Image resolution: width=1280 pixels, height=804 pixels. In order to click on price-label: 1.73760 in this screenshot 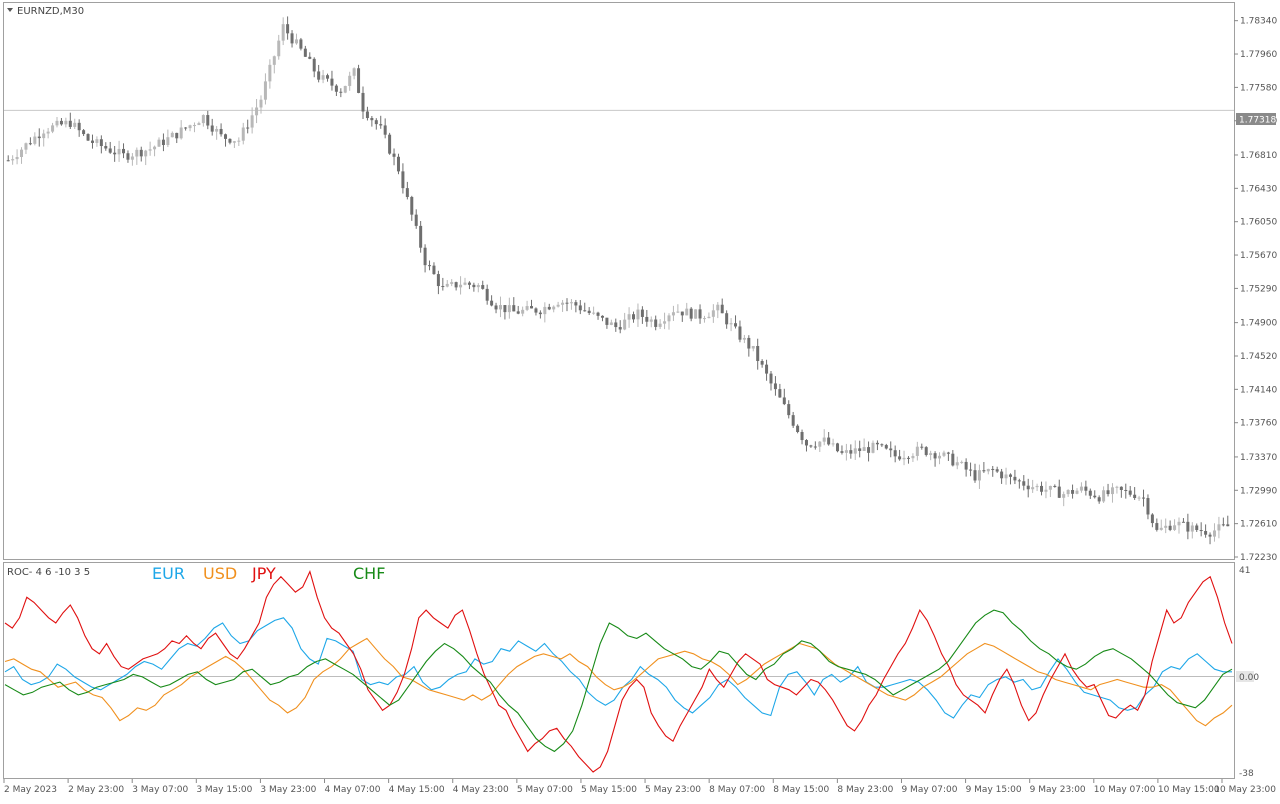, I will do `click(1258, 424)`.